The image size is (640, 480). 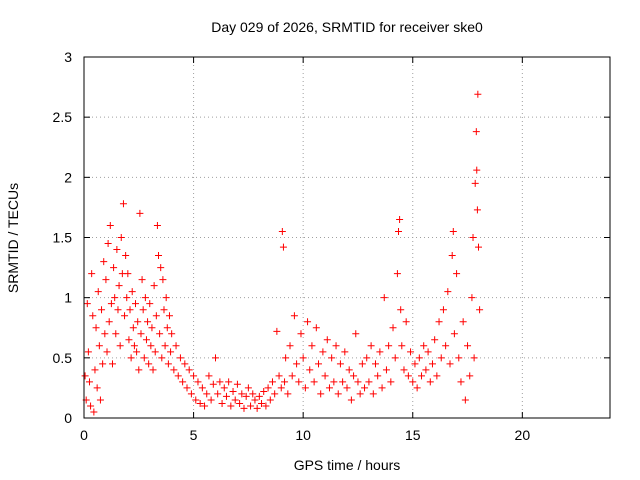 I want to click on y-tick-label: 2, so click(x=68, y=177).